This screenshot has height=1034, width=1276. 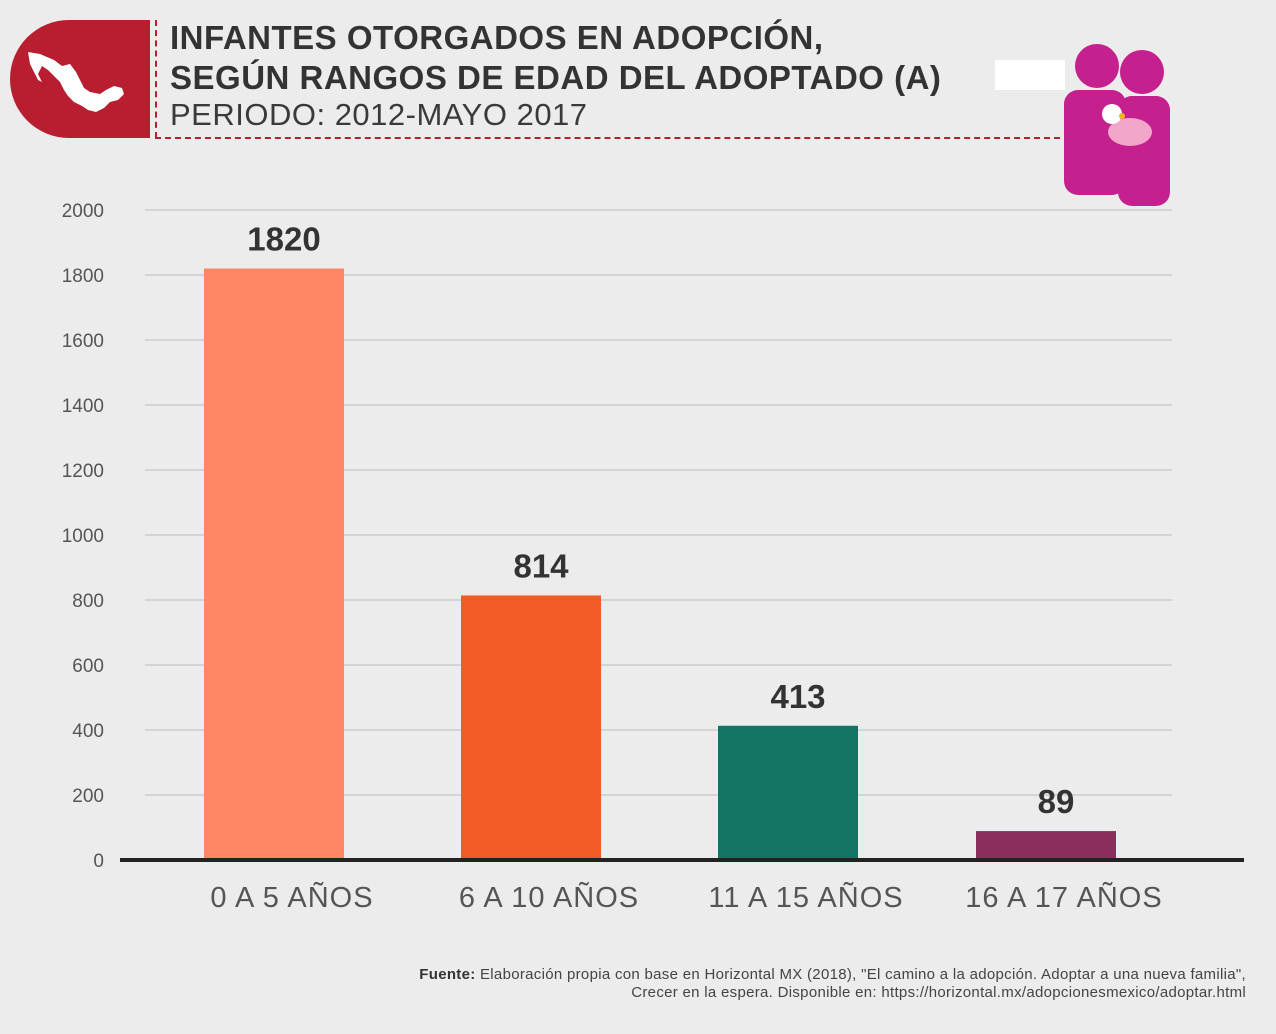 I want to click on y-tick-label: 1000, so click(x=83, y=536).